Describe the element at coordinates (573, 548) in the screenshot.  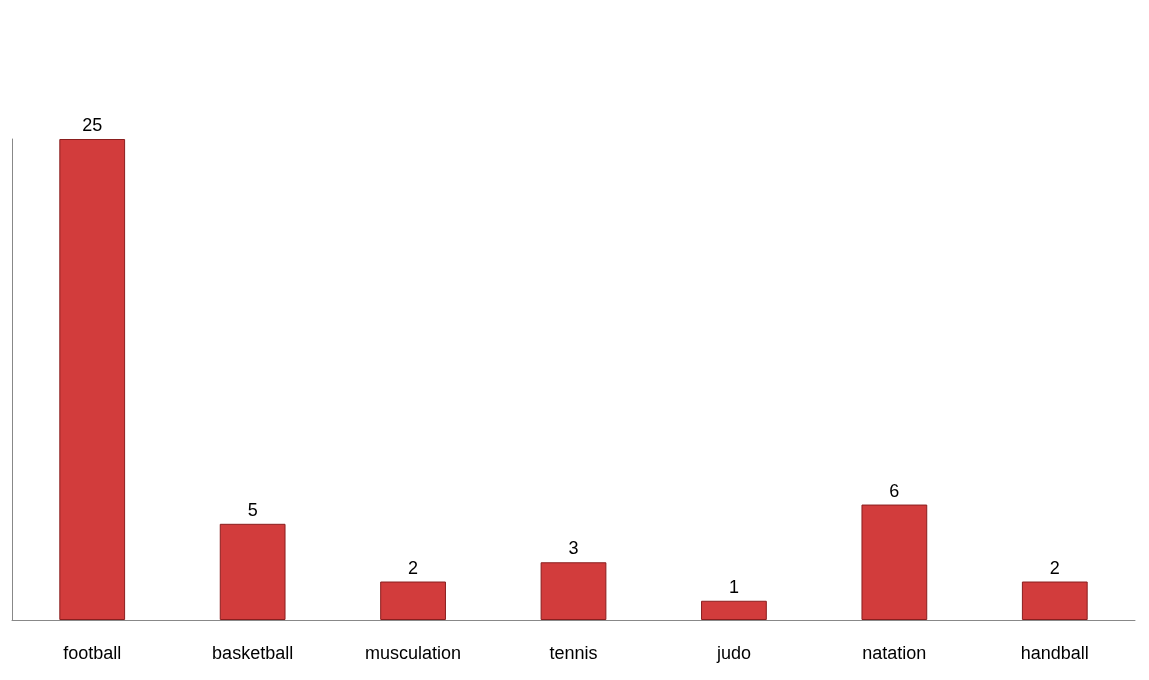
I see `data-label: 3` at that location.